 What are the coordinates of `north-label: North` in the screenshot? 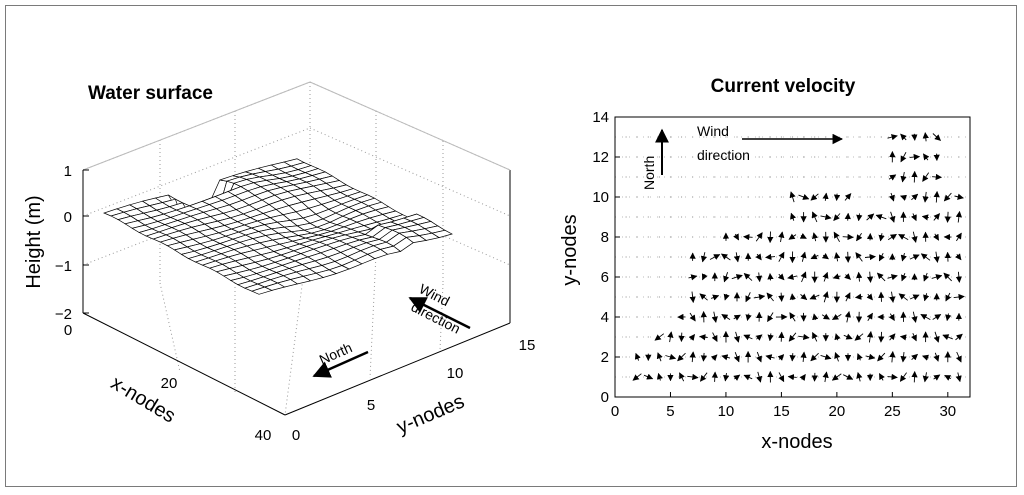 It's located at (336, 353).